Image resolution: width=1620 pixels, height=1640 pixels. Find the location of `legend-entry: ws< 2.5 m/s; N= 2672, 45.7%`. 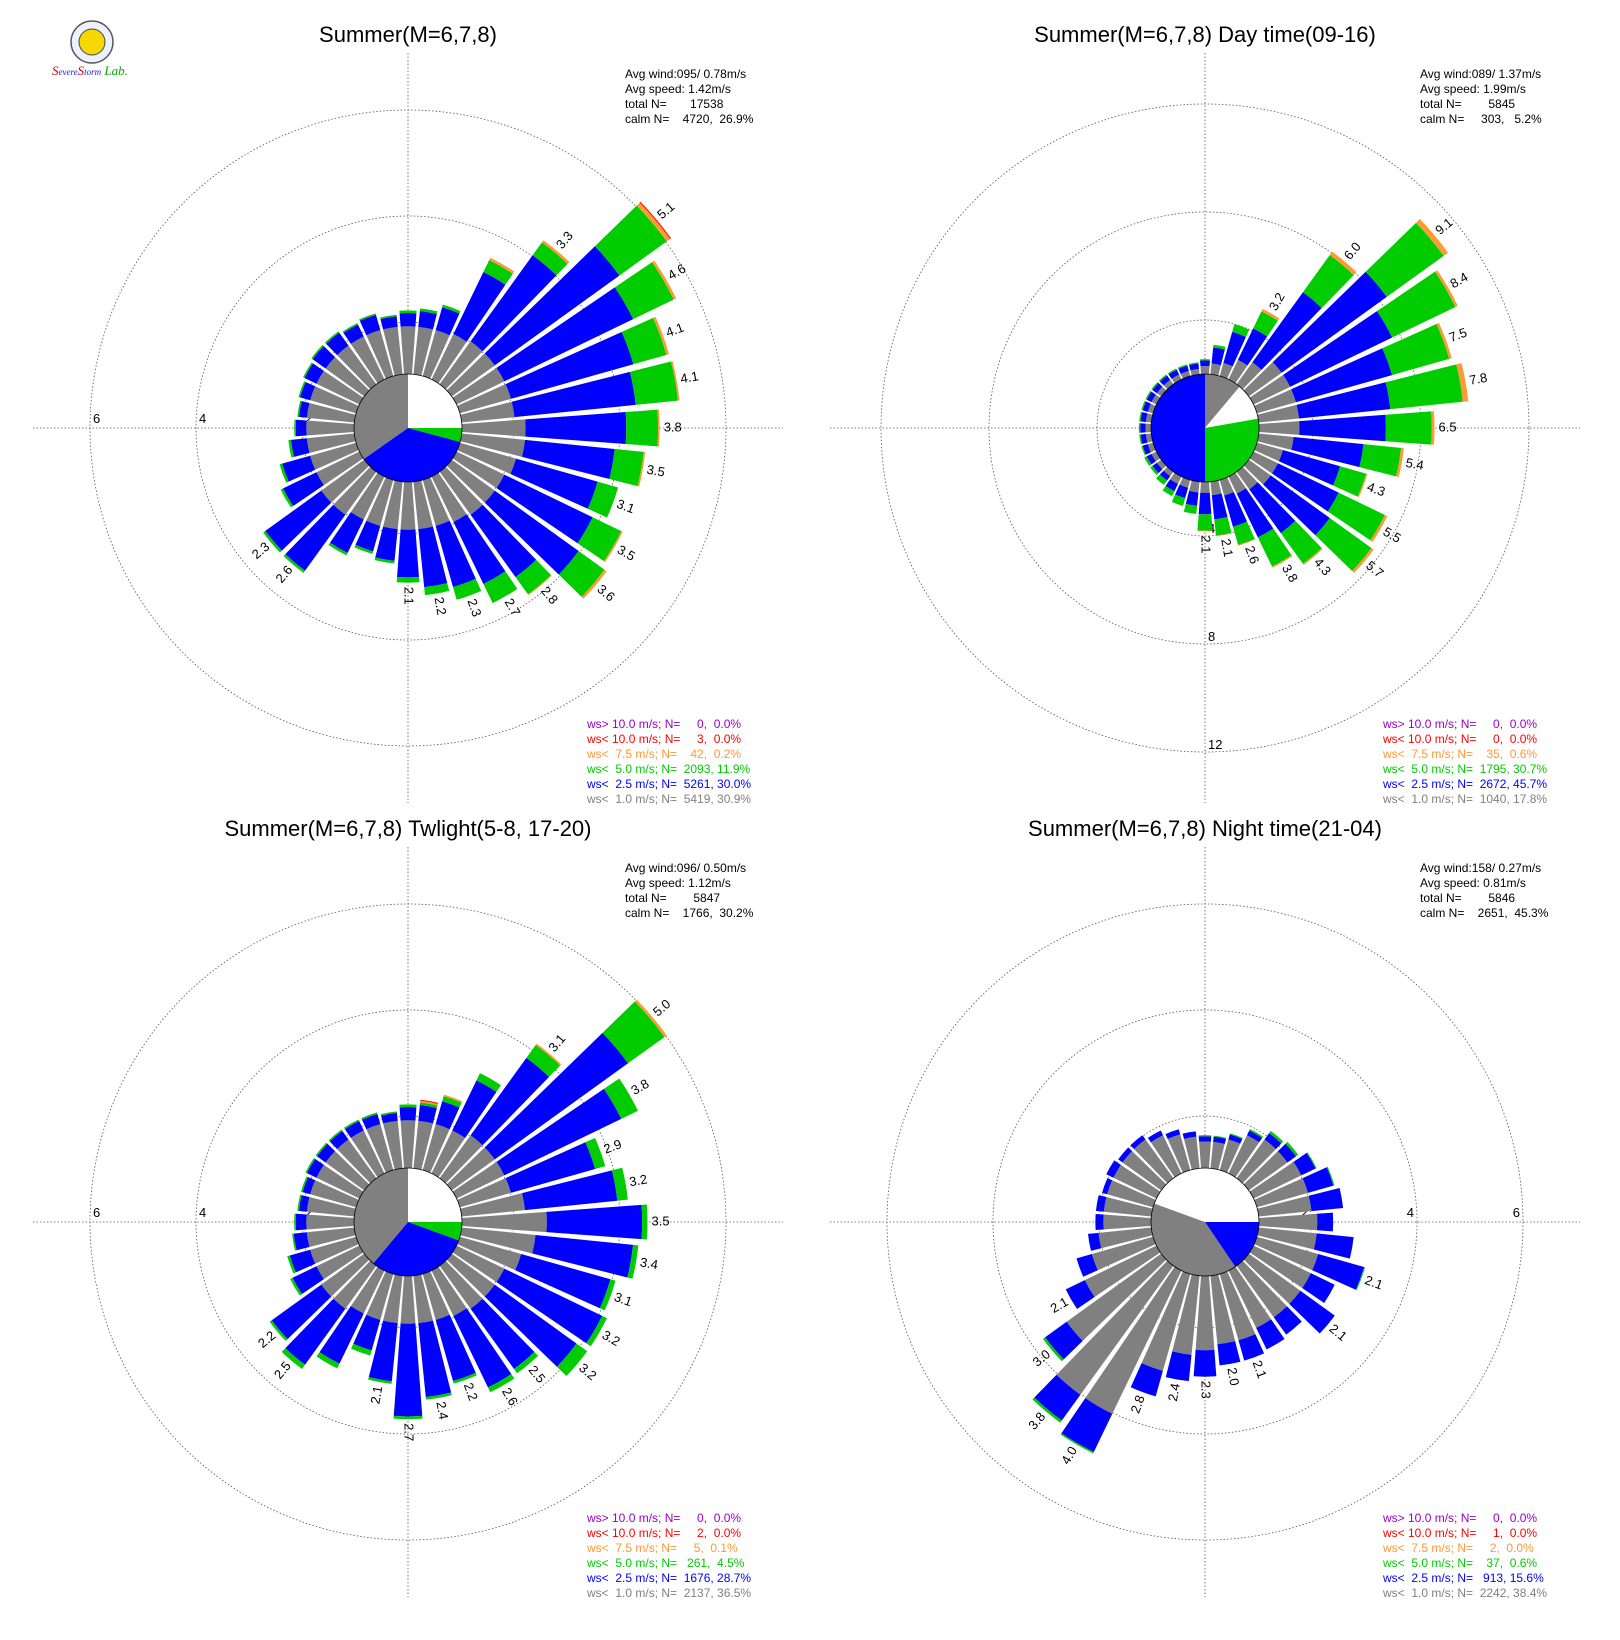

legend-entry: ws< 2.5 m/s; N= 2672, 45.7% is located at coordinates (1464, 784).